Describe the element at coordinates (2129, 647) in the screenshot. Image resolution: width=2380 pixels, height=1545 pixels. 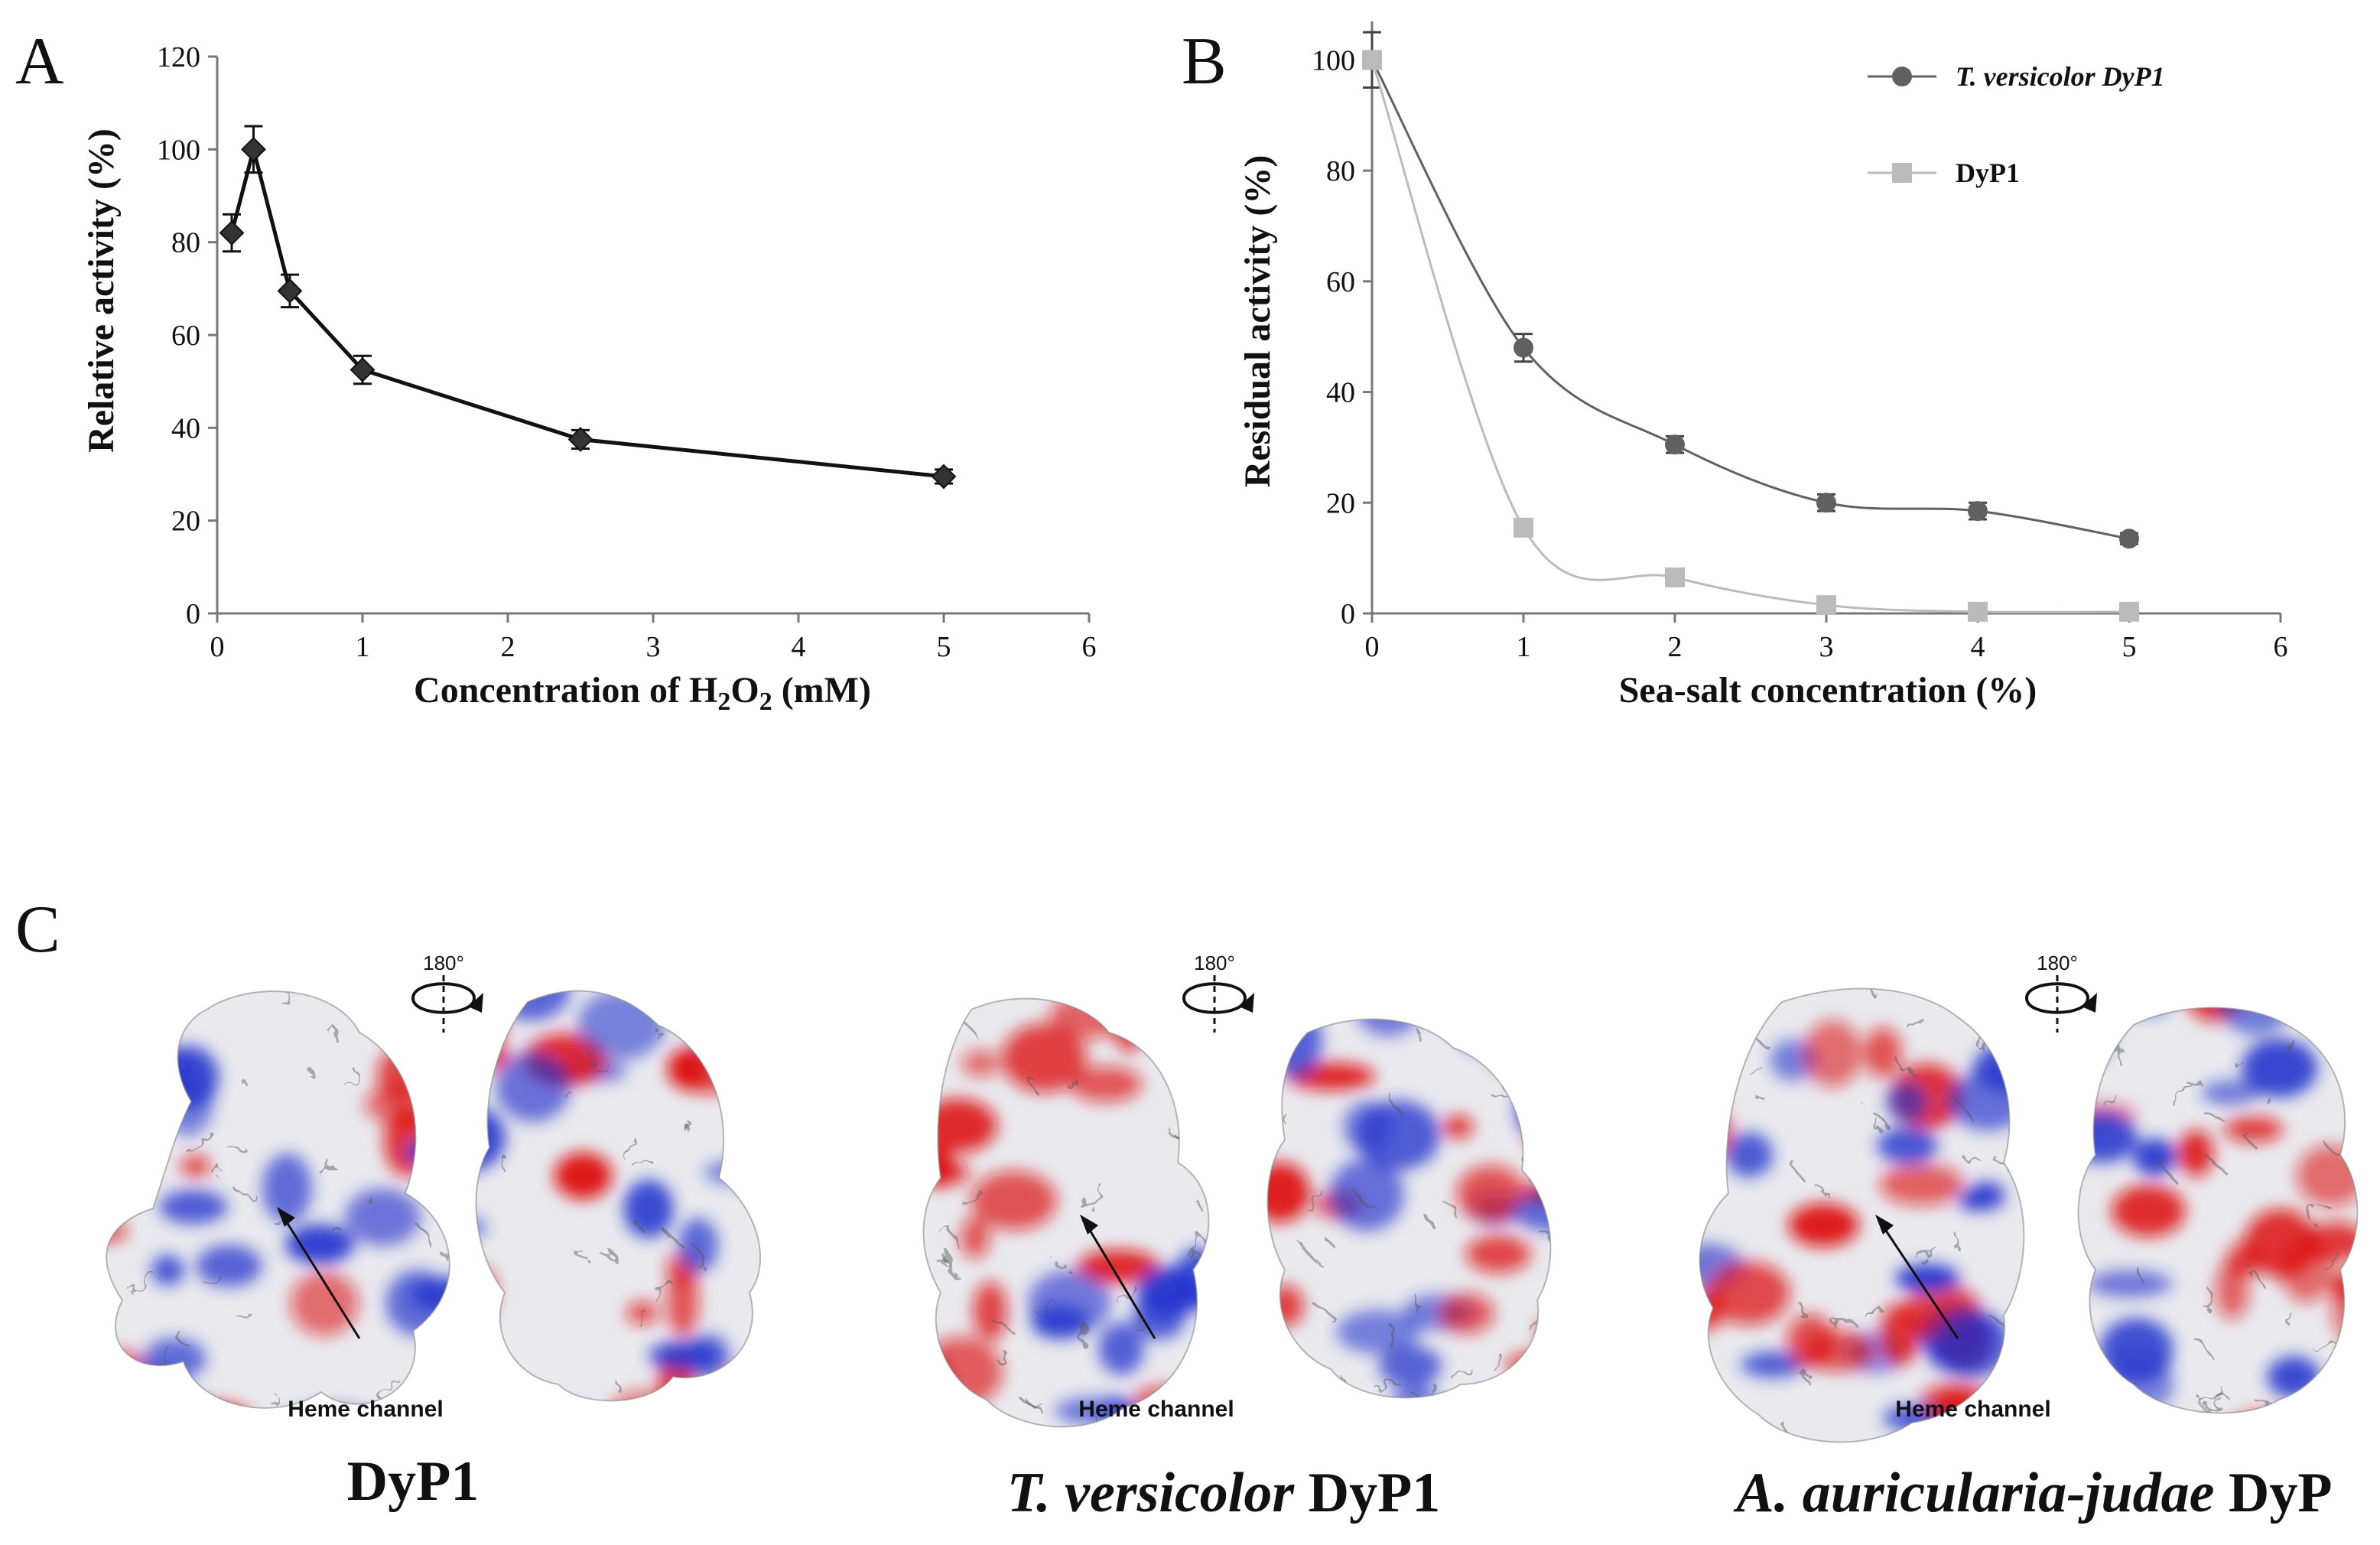
I see `x-tick-label: 5` at that location.